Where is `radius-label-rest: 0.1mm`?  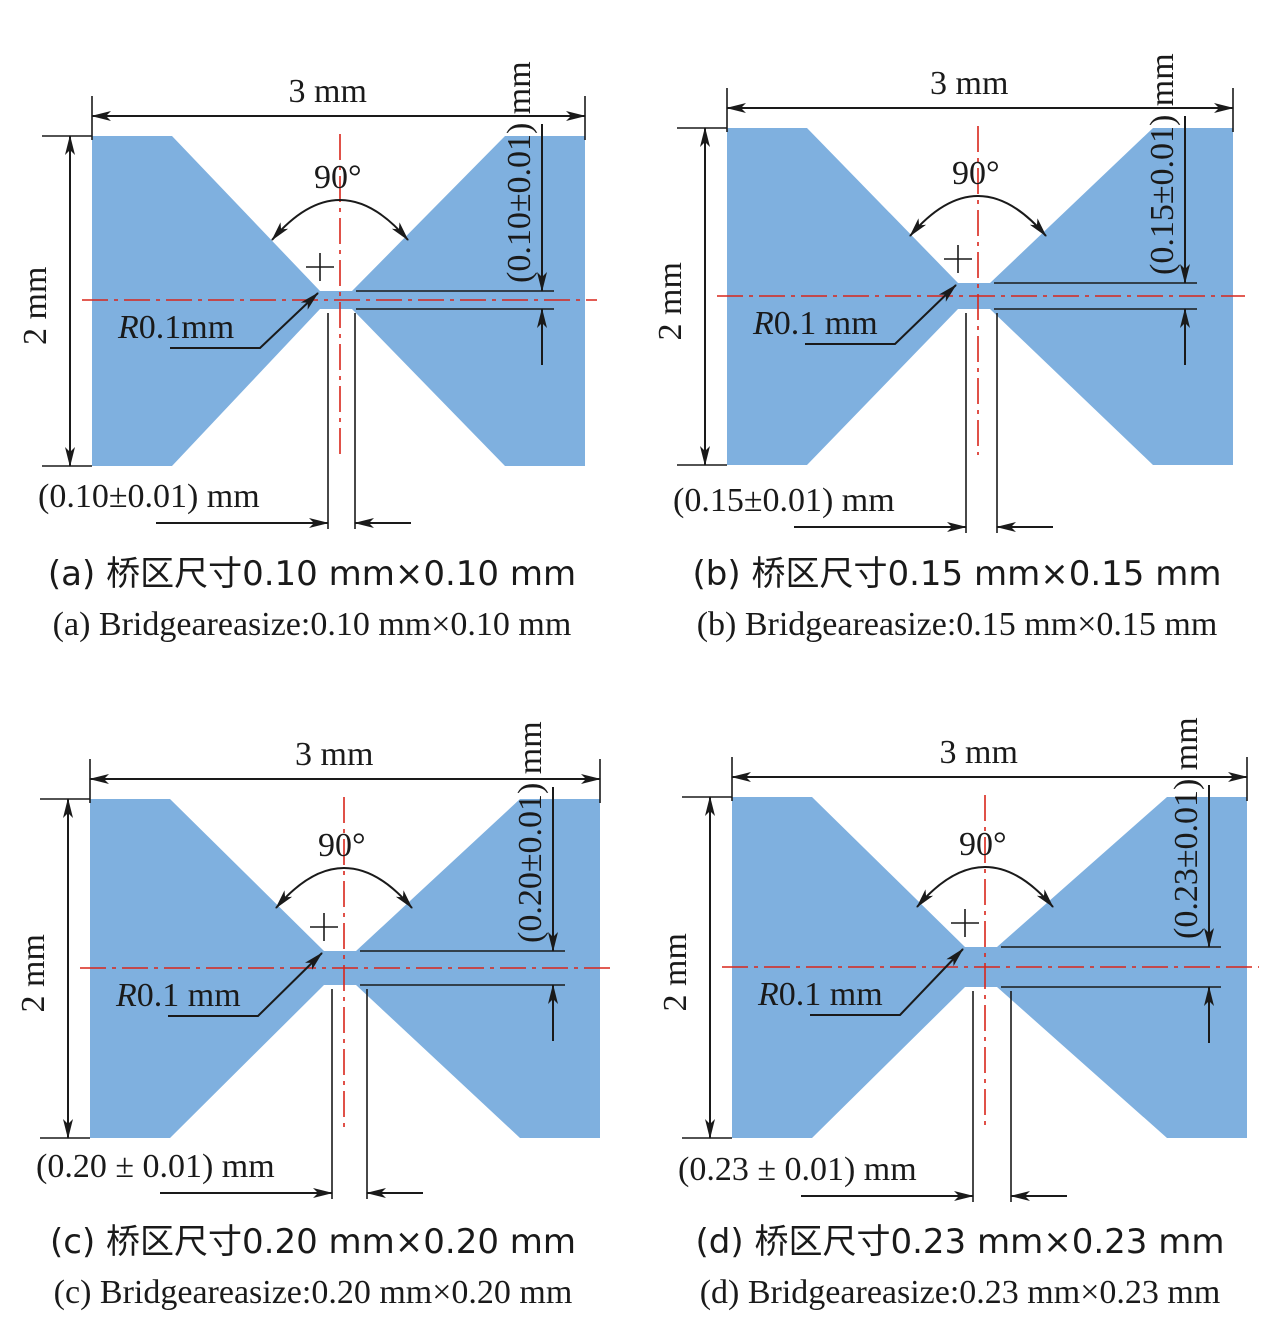 radius-label-rest: 0.1mm is located at coordinates (186, 327).